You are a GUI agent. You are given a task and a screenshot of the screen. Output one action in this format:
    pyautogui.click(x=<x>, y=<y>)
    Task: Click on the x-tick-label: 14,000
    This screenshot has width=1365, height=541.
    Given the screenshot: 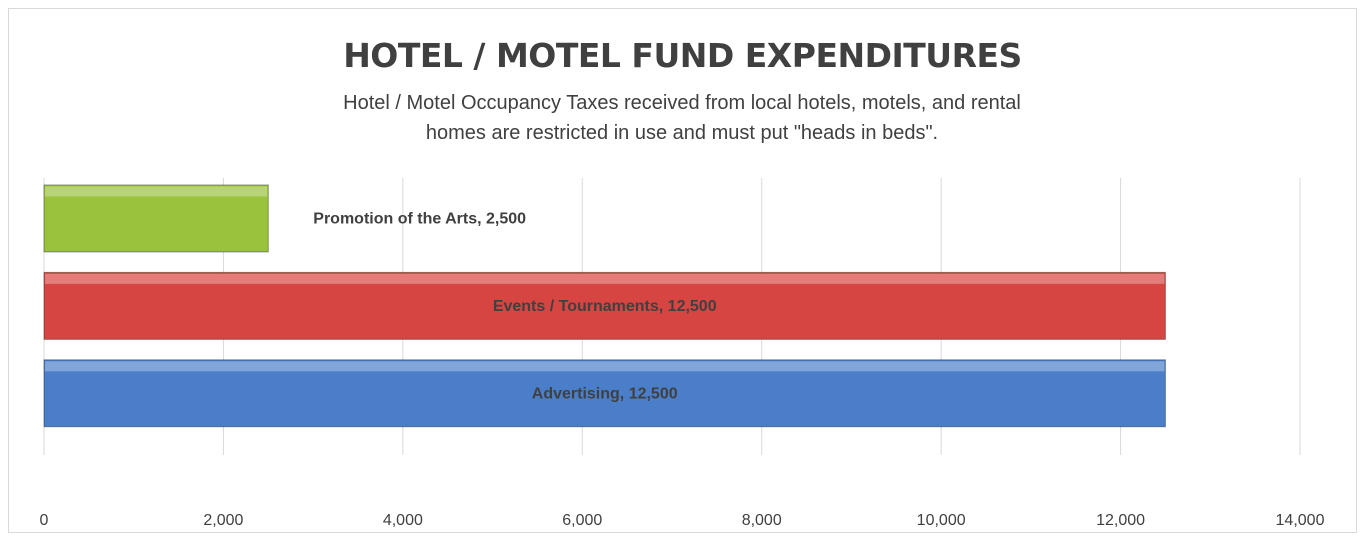 What is the action you would take?
    pyautogui.click(x=1300, y=520)
    